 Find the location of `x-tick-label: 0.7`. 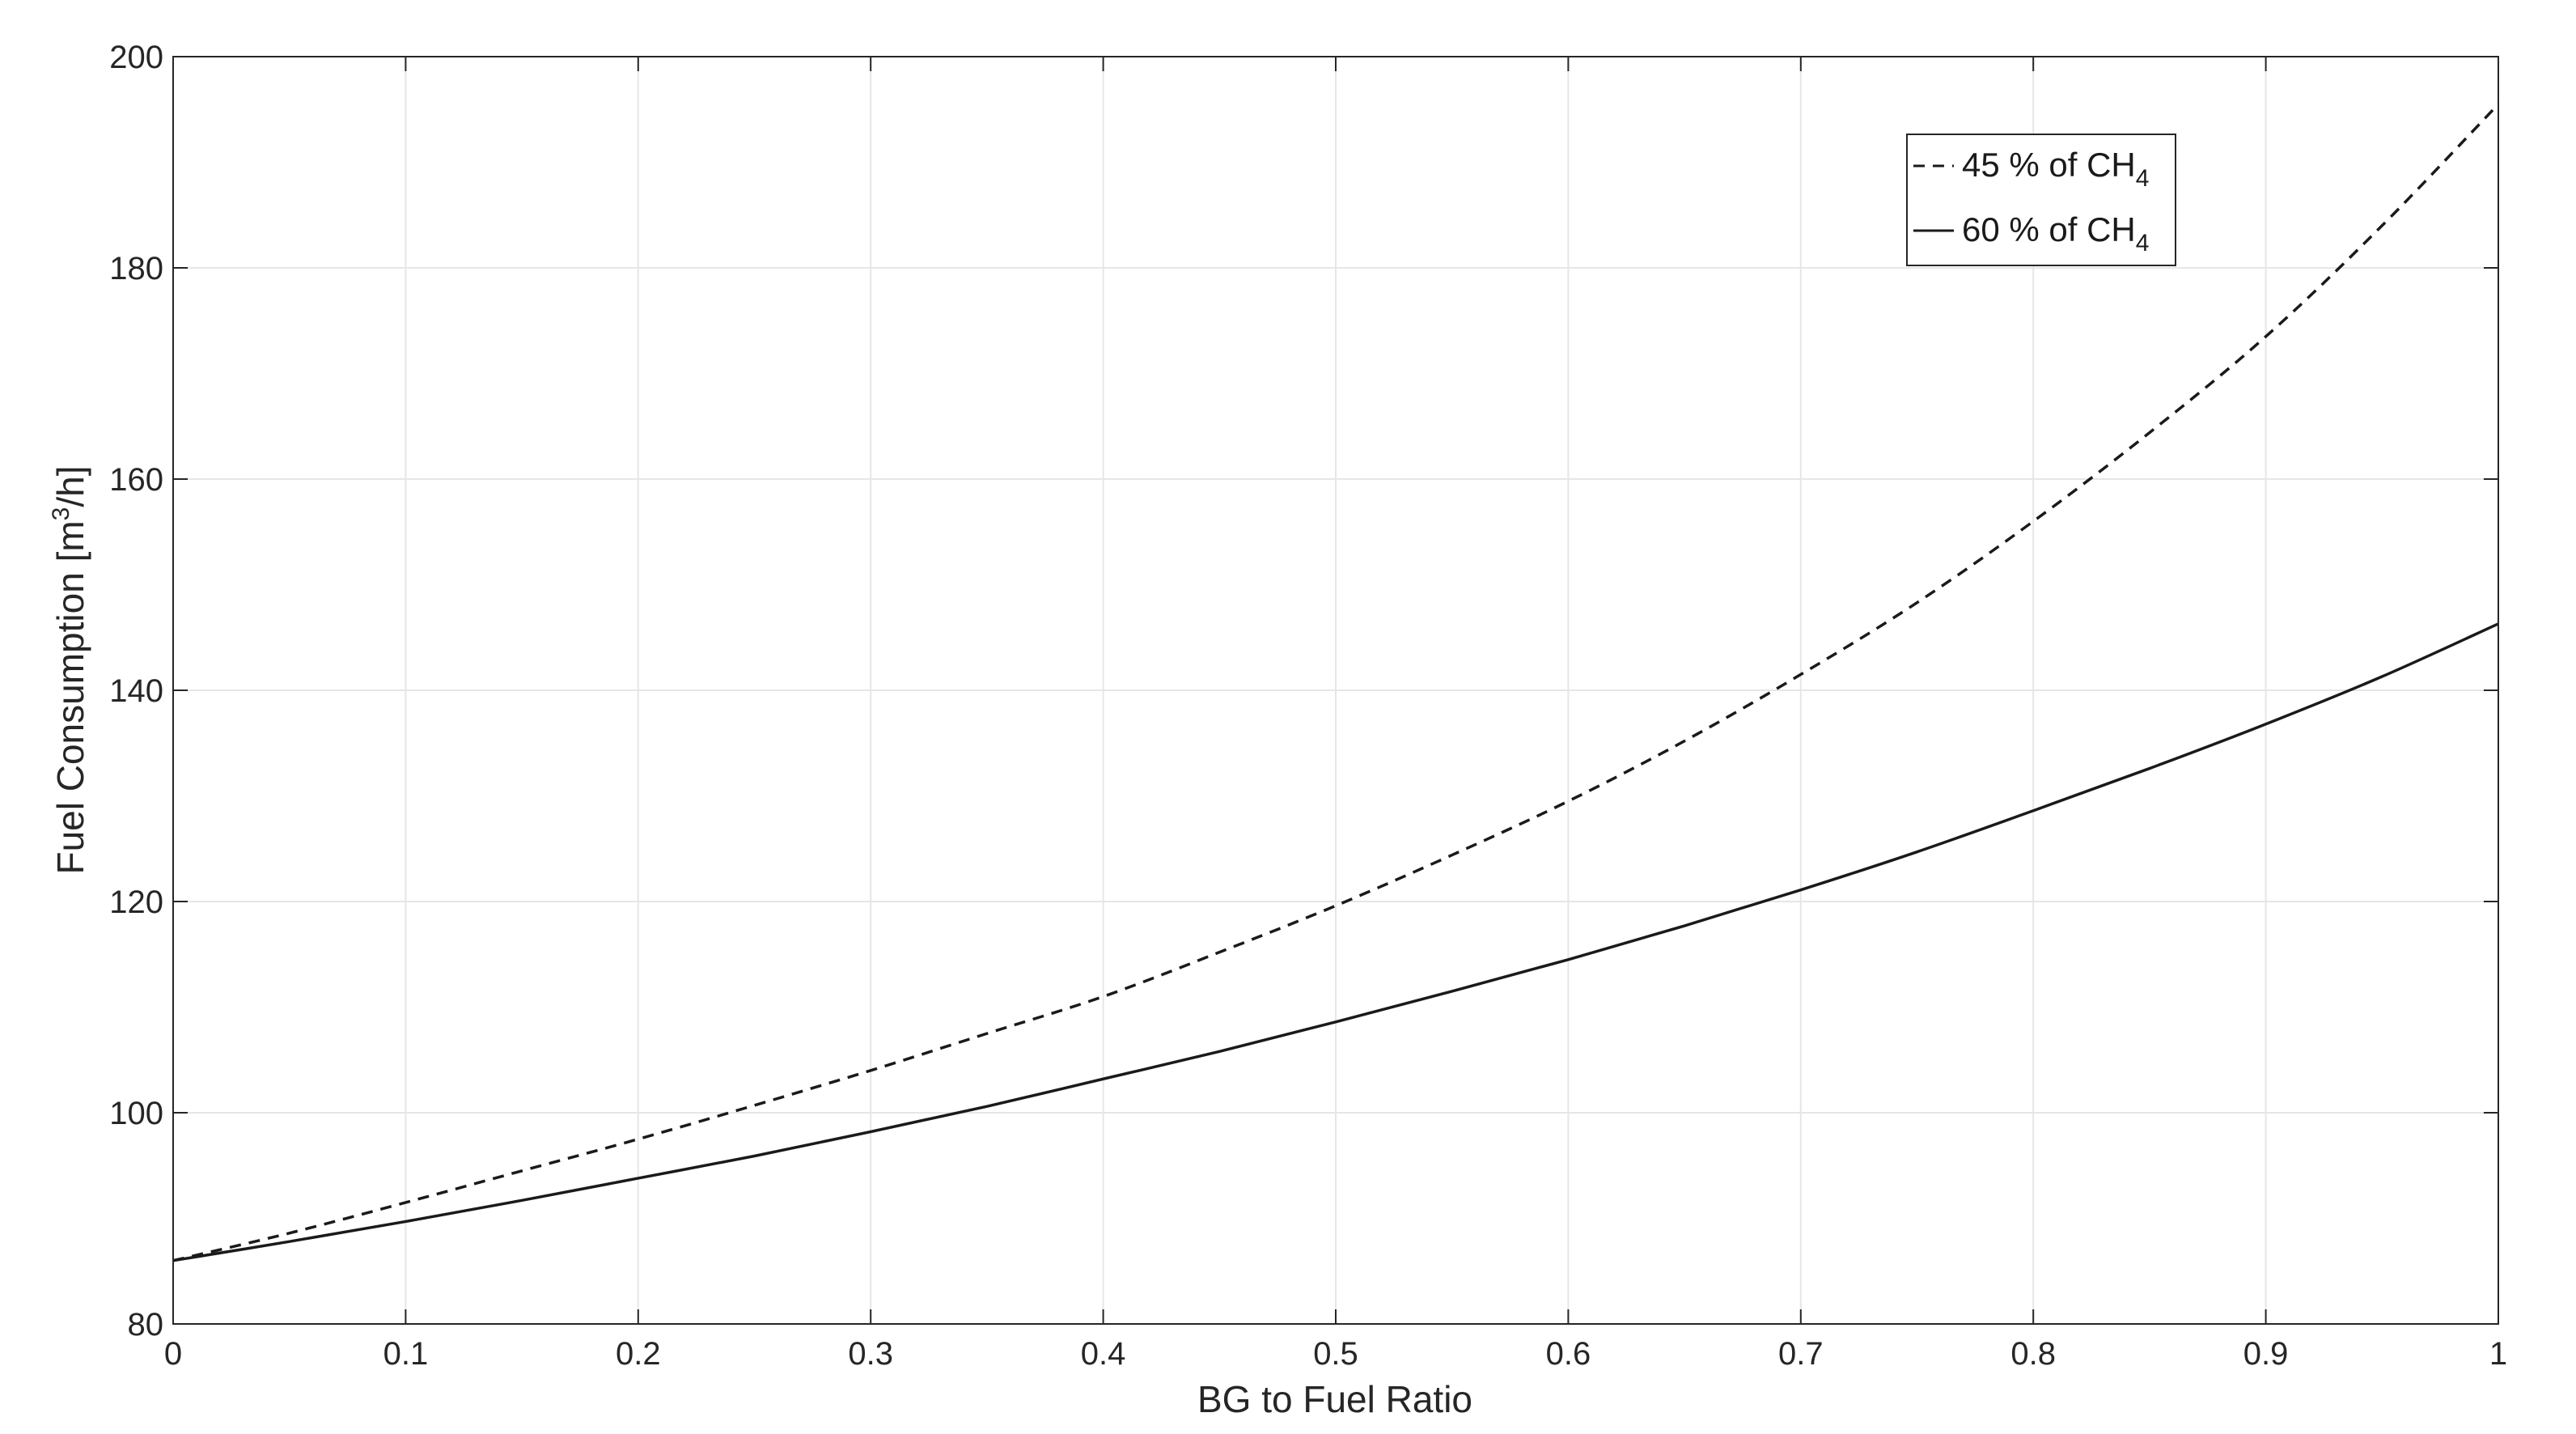

x-tick-label: 0.7 is located at coordinates (1801, 1354).